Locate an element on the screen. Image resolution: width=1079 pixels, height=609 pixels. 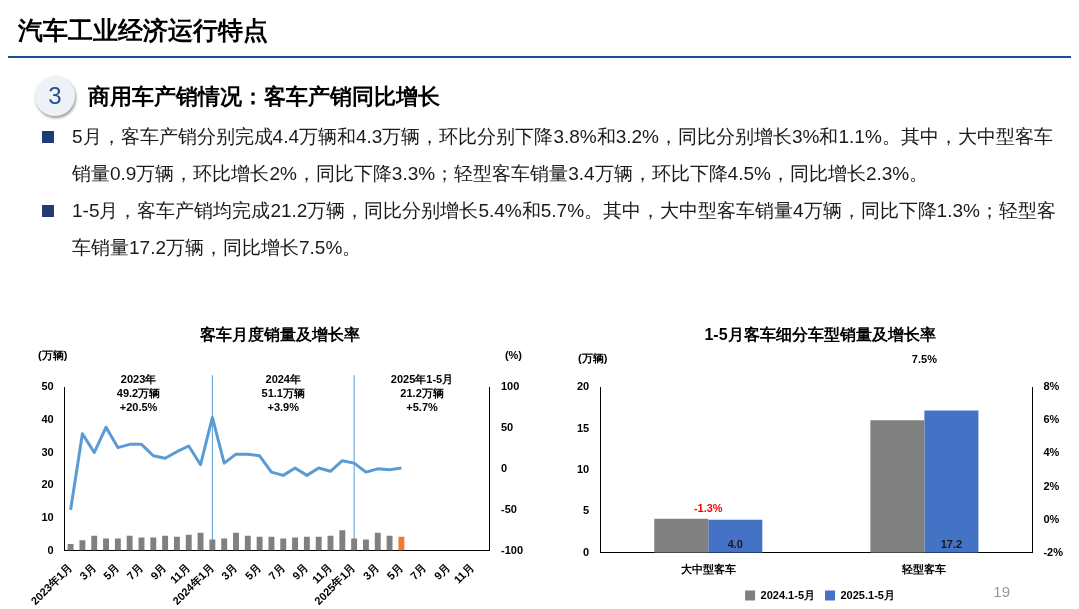
text: 汽车工业经济运行特点 is located at coordinates (143, 30).